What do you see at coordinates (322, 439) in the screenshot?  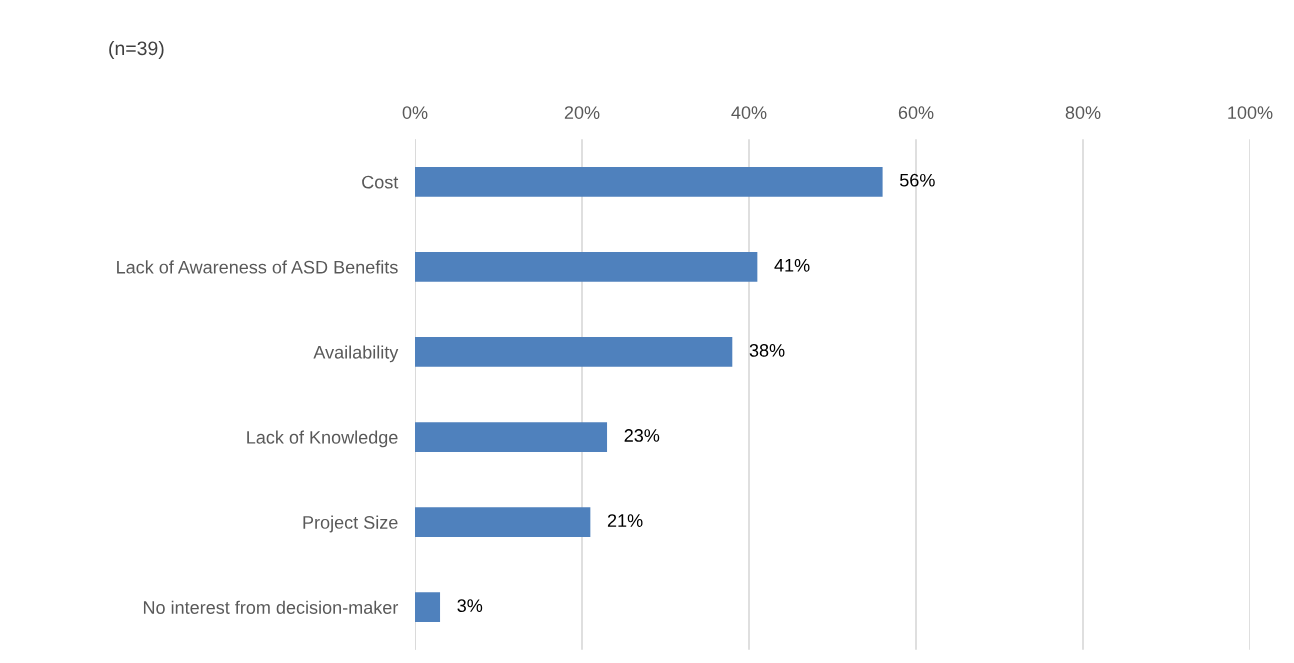 I see `y-tick-label: Lack of Knowledge` at bounding box center [322, 439].